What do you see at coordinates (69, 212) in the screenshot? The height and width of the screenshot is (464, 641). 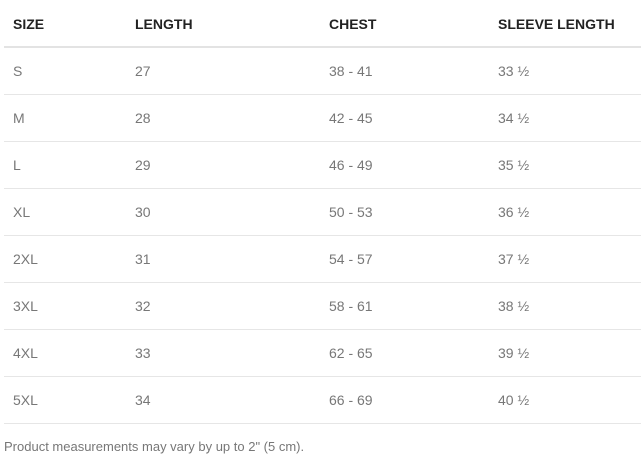 I see `table-cell: XL` at bounding box center [69, 212].